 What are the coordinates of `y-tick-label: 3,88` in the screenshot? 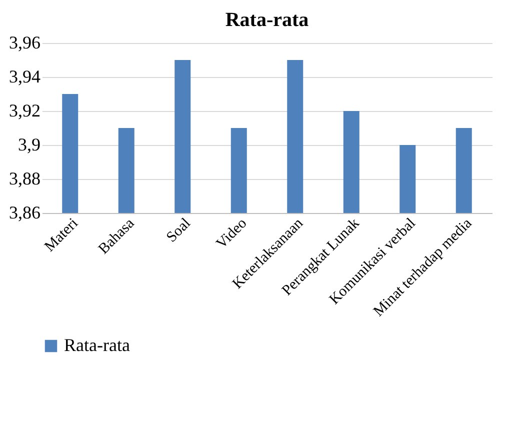 It's located at (24, 178).